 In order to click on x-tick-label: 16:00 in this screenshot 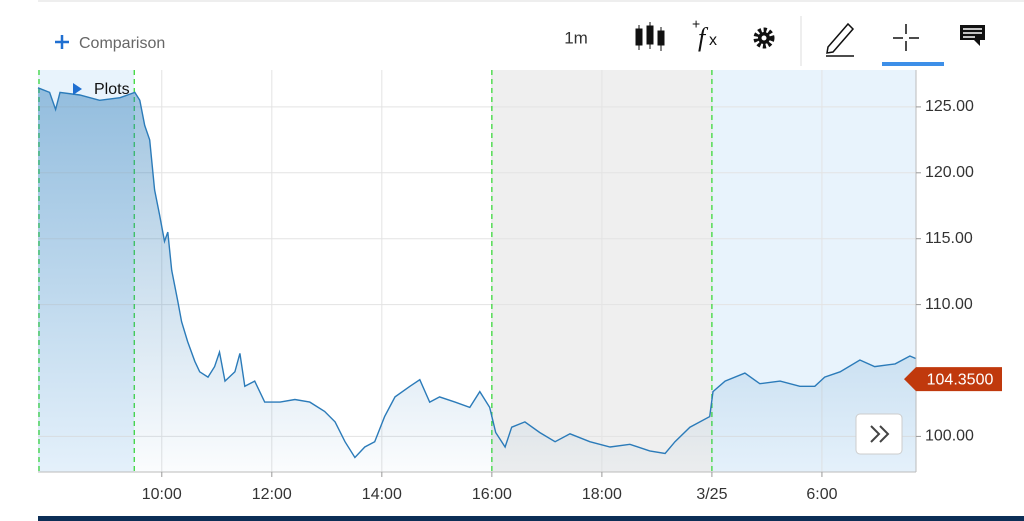, I will do `click(492, 494)`.